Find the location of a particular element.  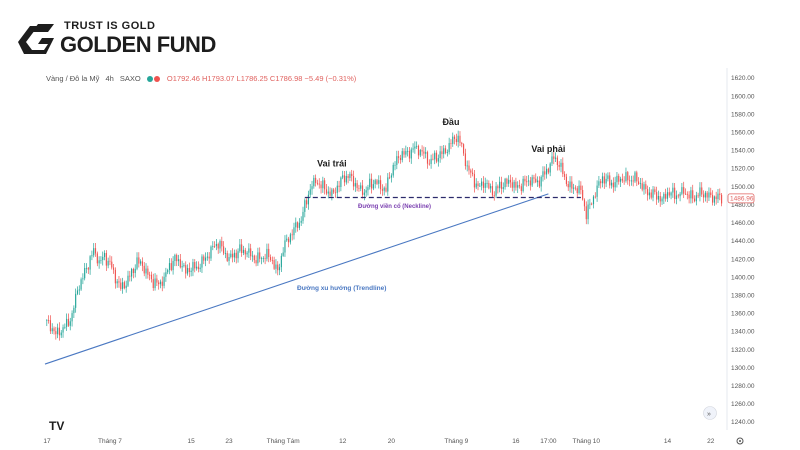

x-tick-label: 15 is located at coordinates (192, 441).